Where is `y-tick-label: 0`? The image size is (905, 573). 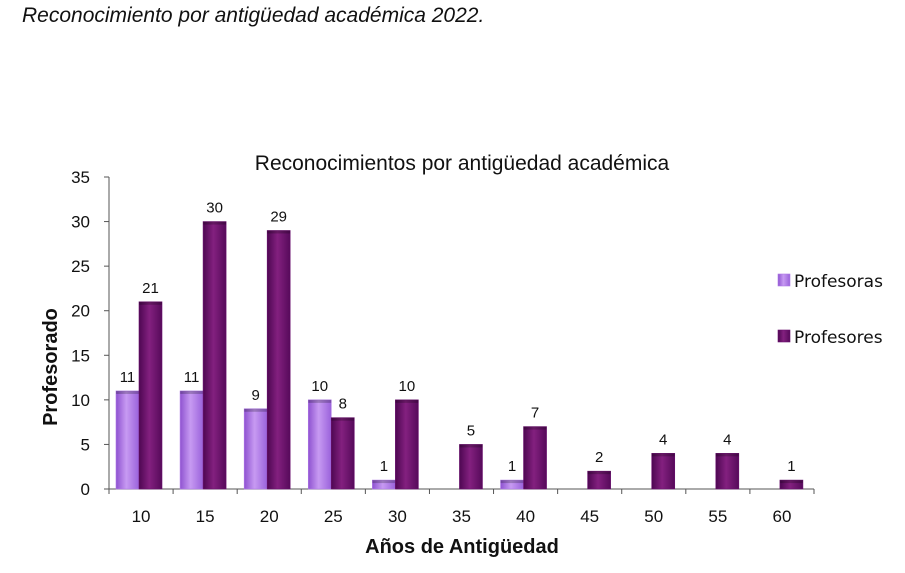 y-tick-label: 0 is located at coordinates (85, 489).